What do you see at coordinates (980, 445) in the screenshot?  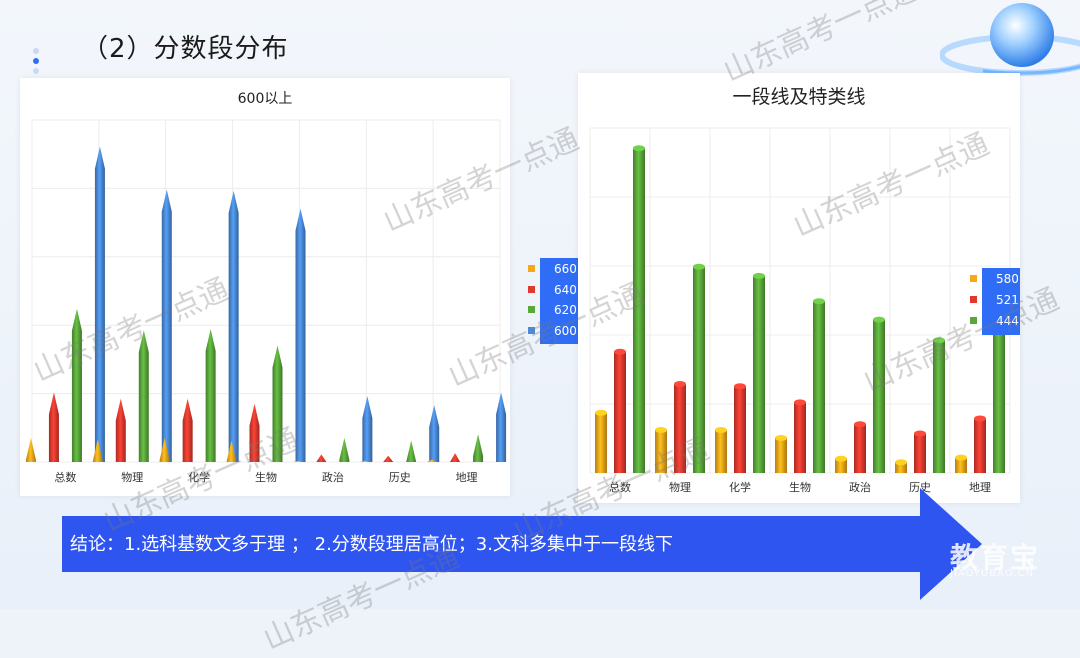 I see `bar-地理-521` at bounding box center [980, 445].